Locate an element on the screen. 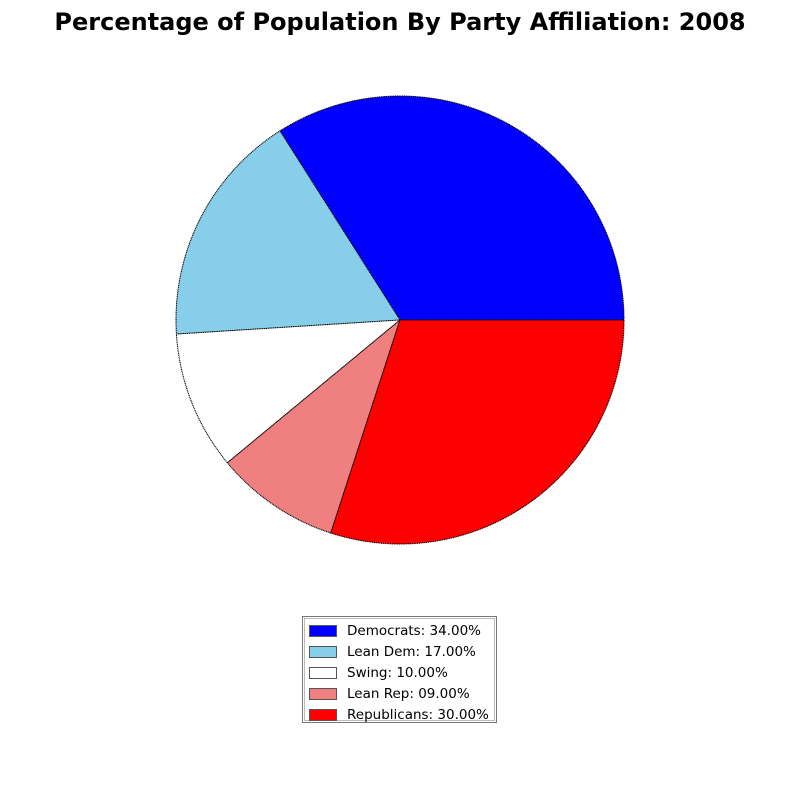 Image resolution: width=800 pixels, height=800 pixels. legend-label: Swing: 10.00% is located at coordinates (397, 673).